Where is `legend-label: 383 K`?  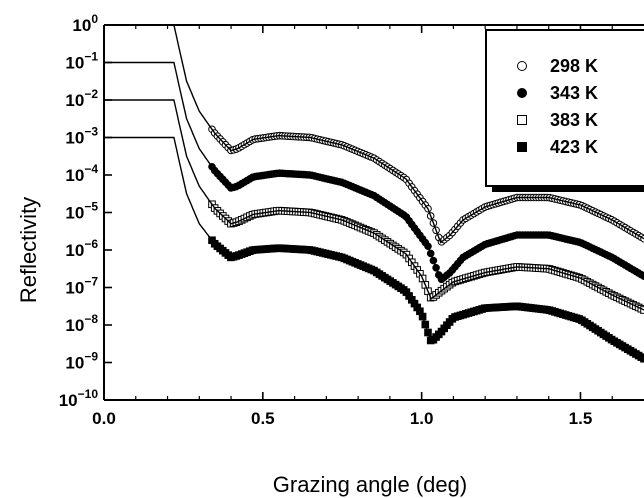
legend-label: 383 K is located at coordinates (574, 120).